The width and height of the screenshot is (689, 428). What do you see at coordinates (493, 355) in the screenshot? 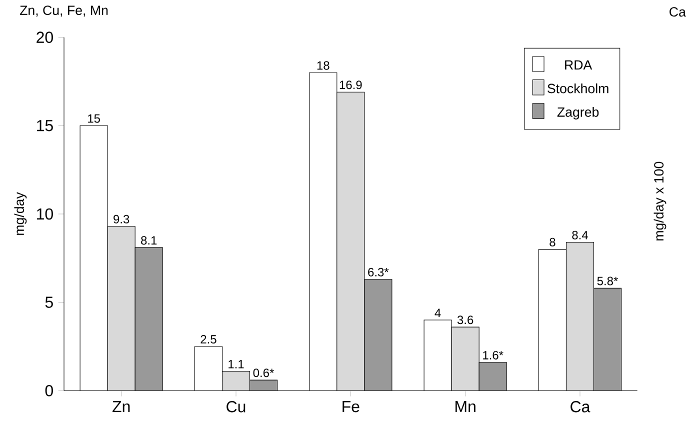
I see `data-label: 1.6*` at bounding box center [493, 355].